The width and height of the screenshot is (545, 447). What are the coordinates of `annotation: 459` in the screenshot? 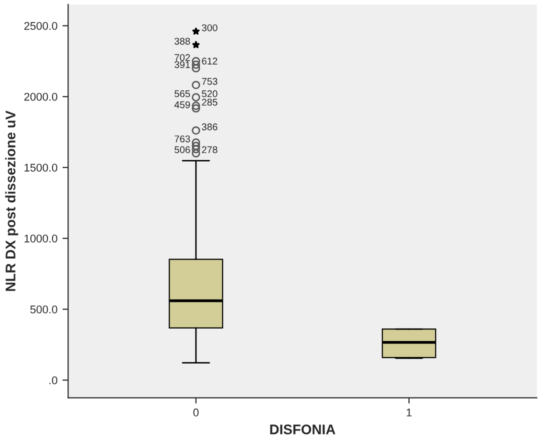 It's located at (182, 104).